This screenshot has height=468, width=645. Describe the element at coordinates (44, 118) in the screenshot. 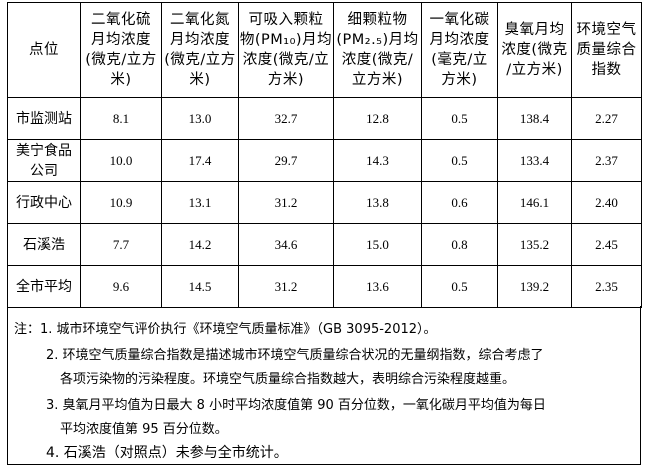

I see `site-name-cell: 市监测站` at that location.